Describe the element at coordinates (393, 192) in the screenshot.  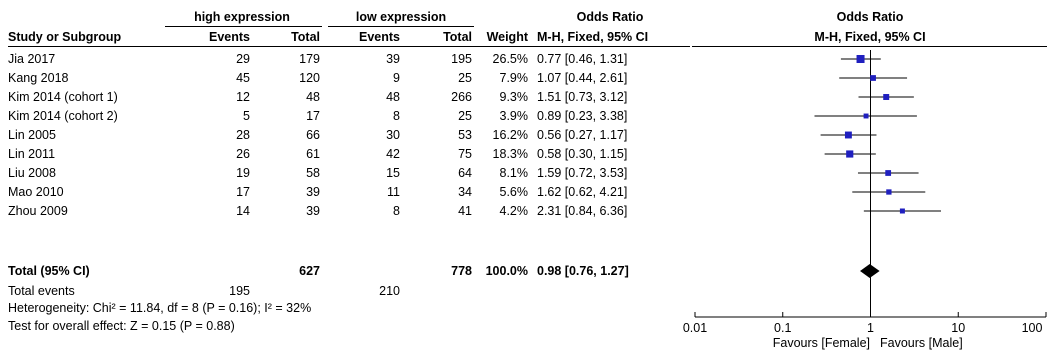
I see `events2-value: 11` at that location.